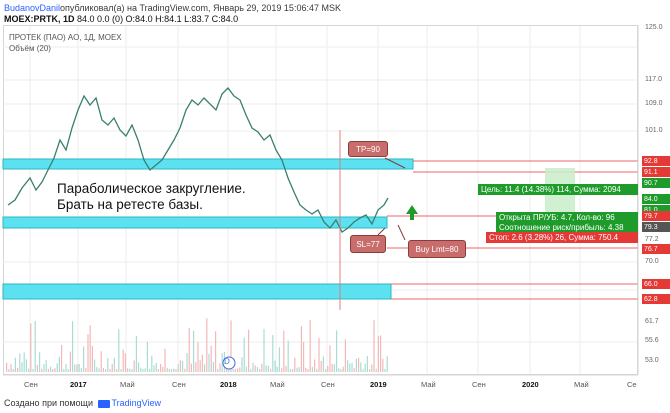  What do you see at coordinates (197, 291) in the screenshot?
I see `support-zone` at bounding box center [197, 291].